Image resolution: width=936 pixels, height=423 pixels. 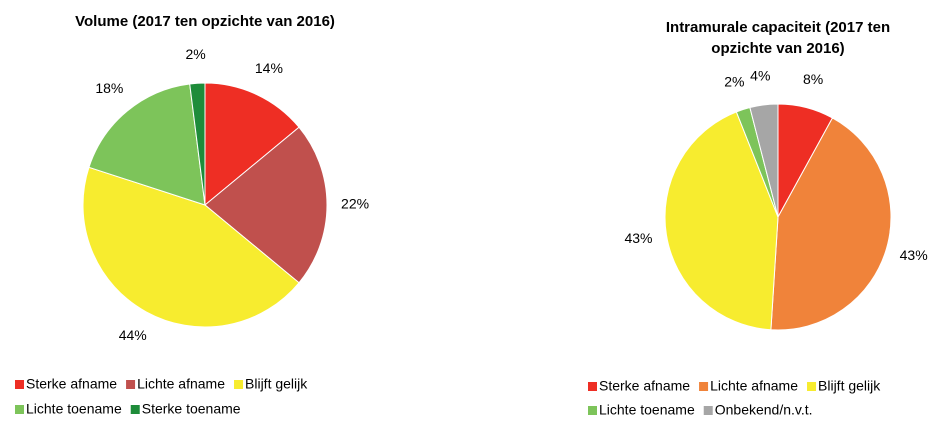 I want to click on legend-label: Sterke toename, so click(x=191, y=409).